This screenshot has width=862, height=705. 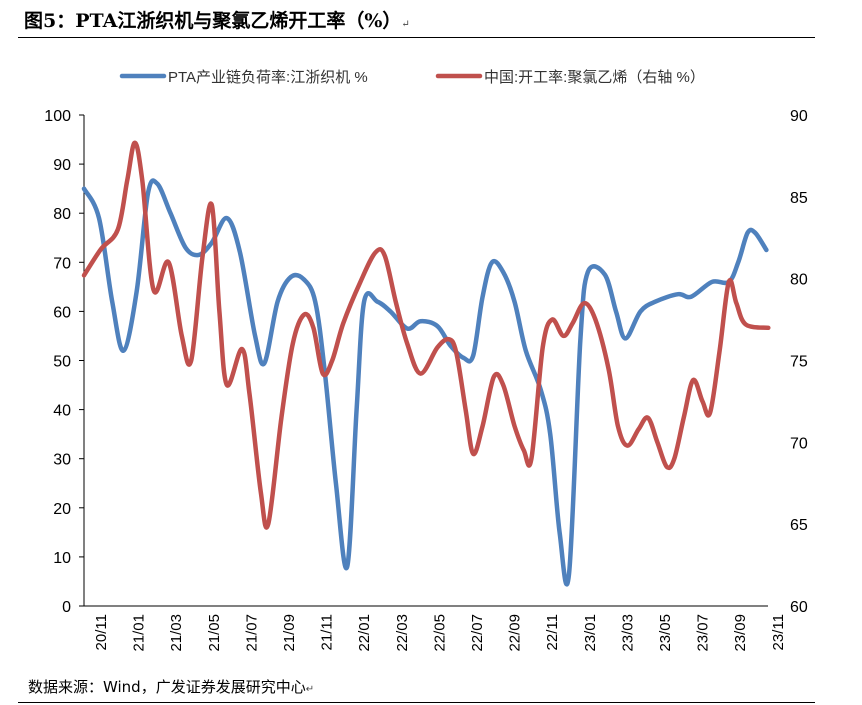 What do you see at coordinates (412, 77) in the screenshot?
I see `chart-legend: PTA产业链负荷率:江浙织机 % 中国:开工率:聚氯乙烯（右轴 %）` at bounding box center [412, 77].